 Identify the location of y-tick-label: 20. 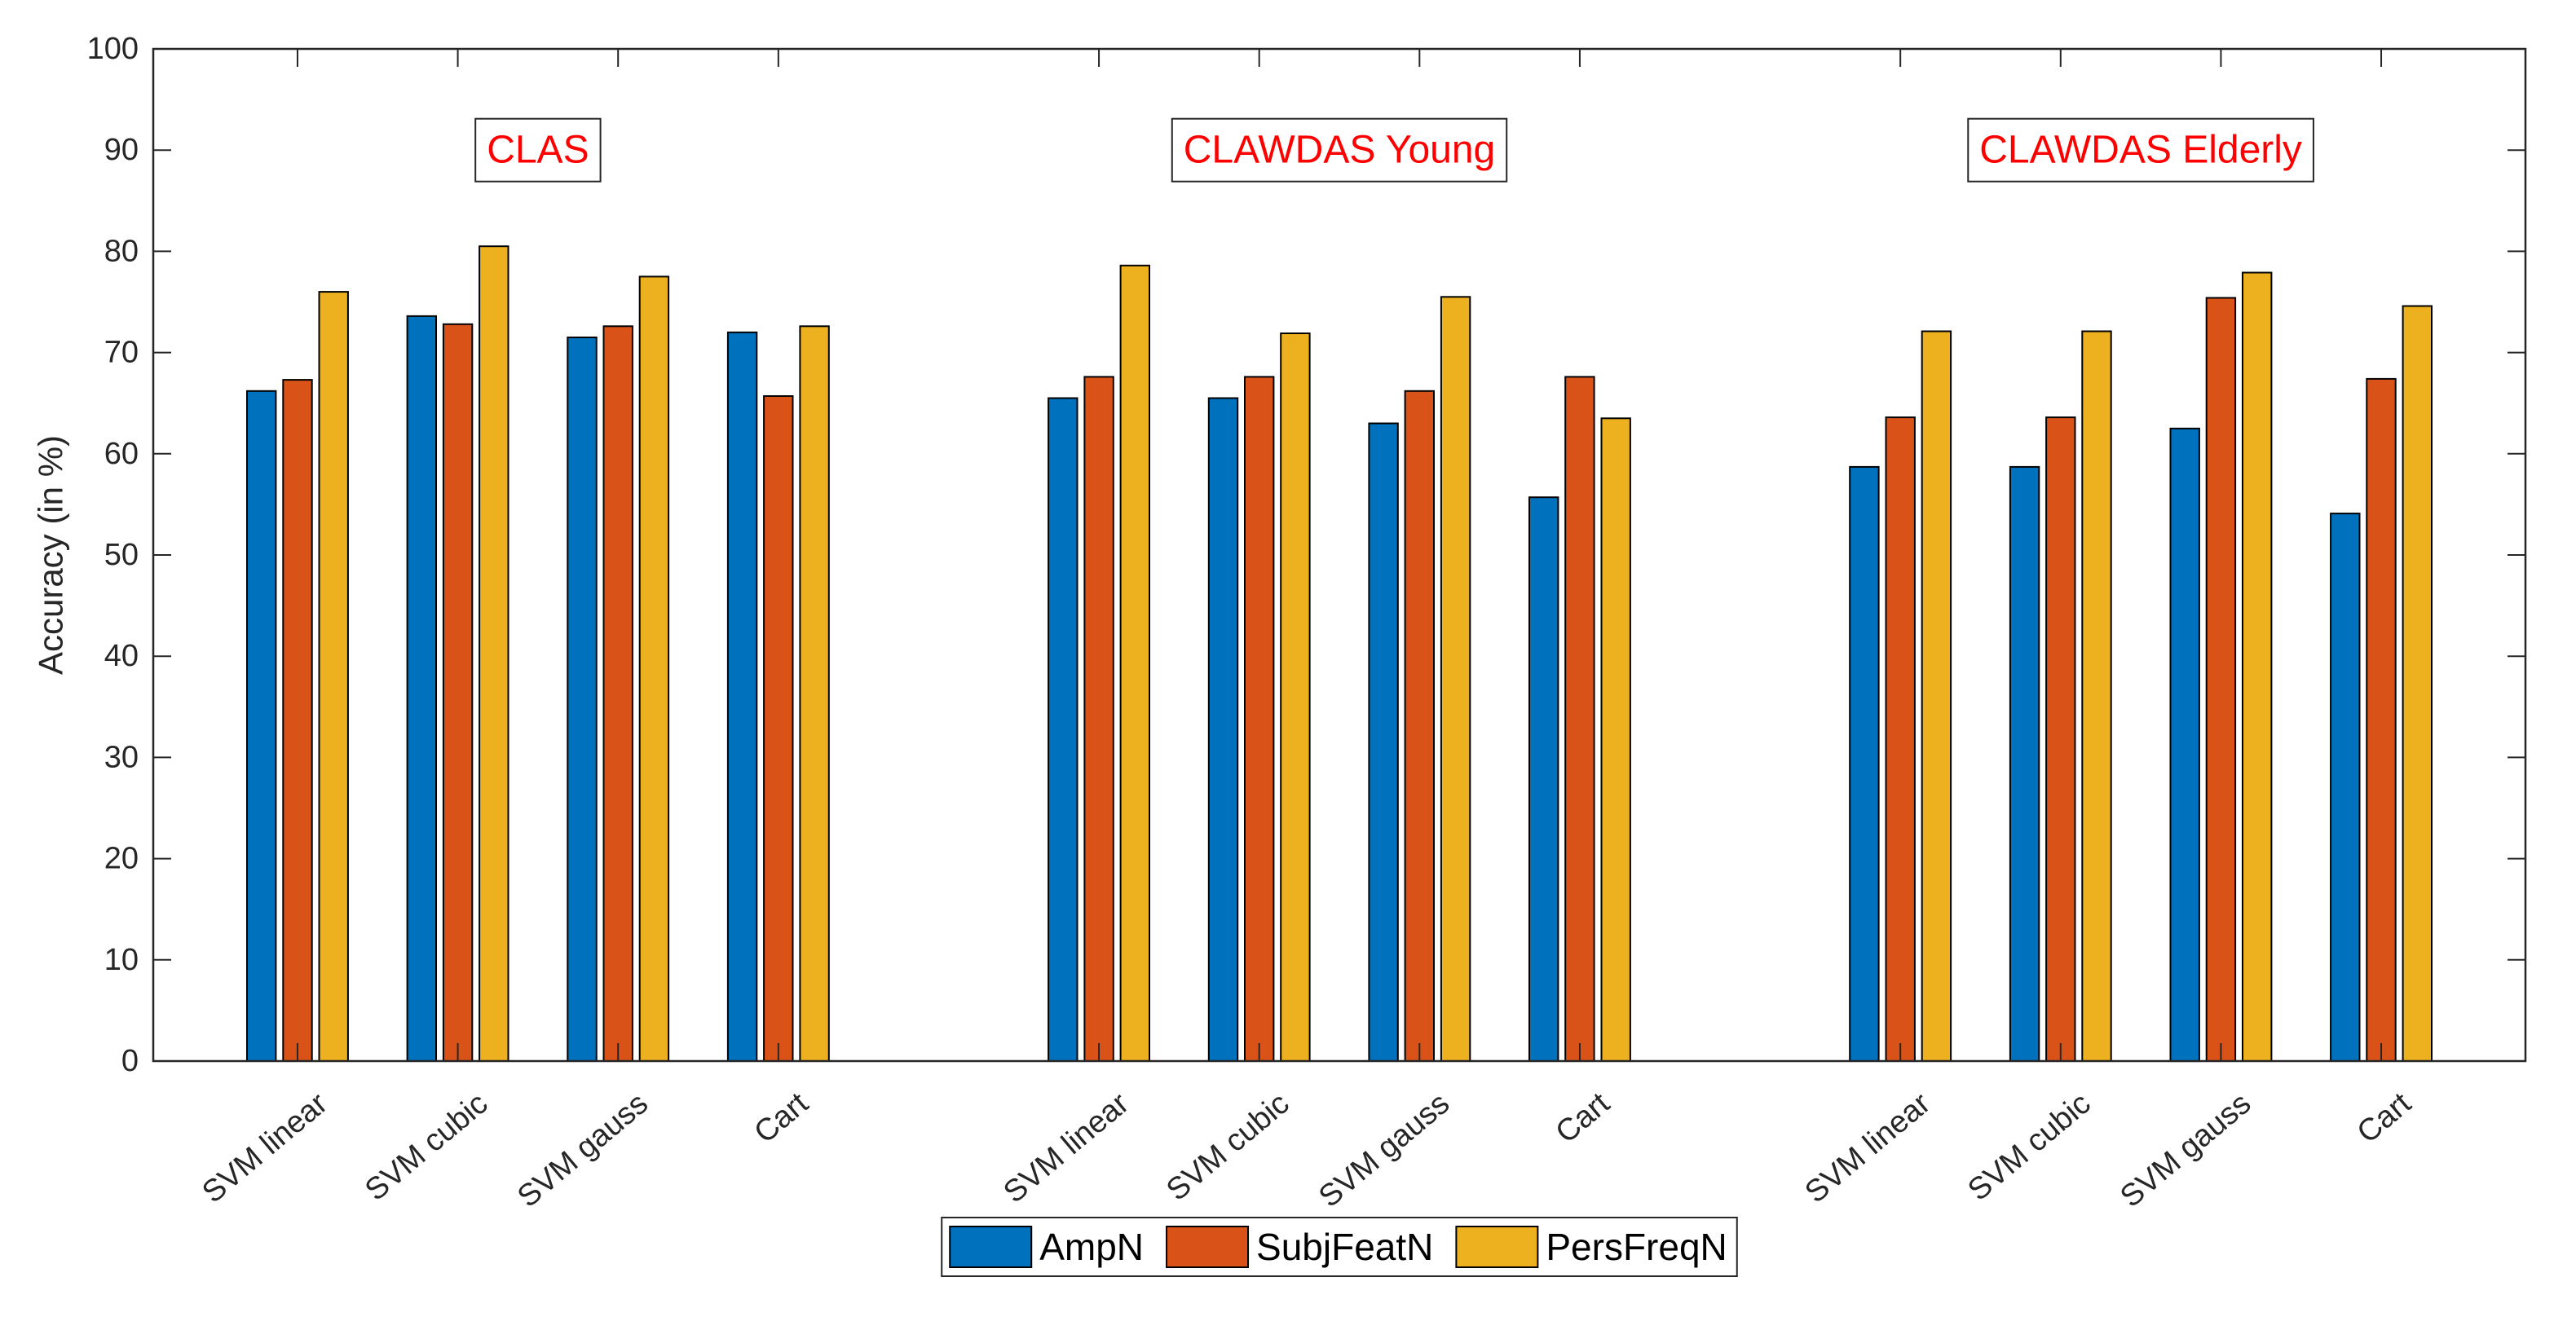
(121, 859).